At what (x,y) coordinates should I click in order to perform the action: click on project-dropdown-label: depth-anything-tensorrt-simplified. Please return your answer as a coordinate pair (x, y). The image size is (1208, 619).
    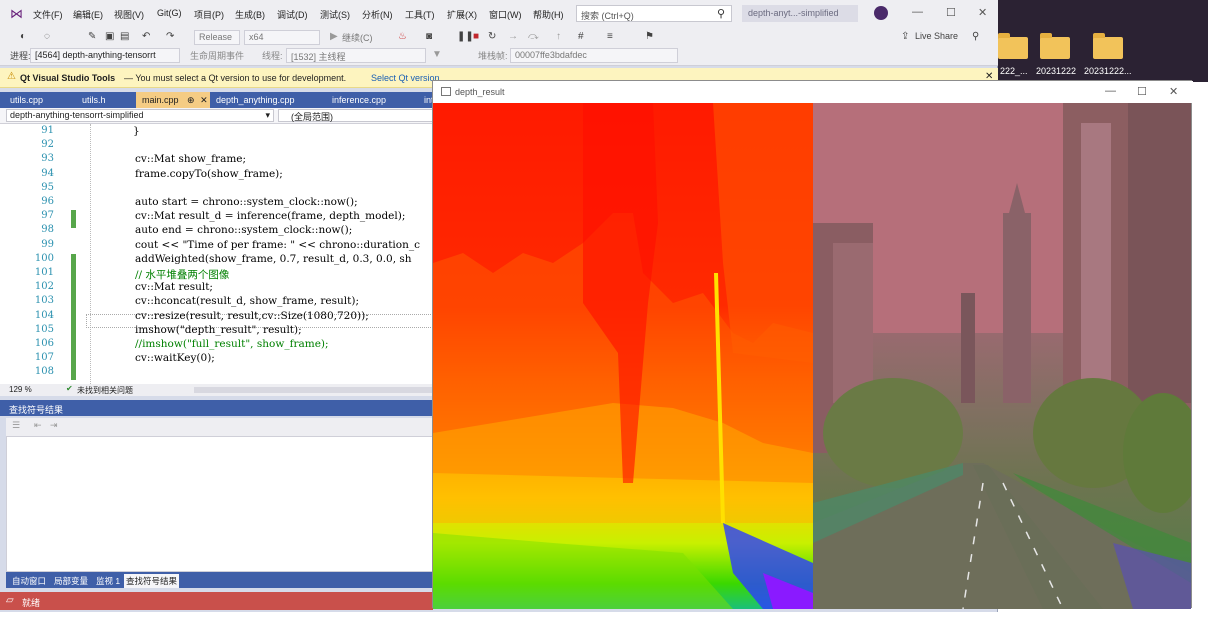
    Looking at the image, I should click on (77, 115).